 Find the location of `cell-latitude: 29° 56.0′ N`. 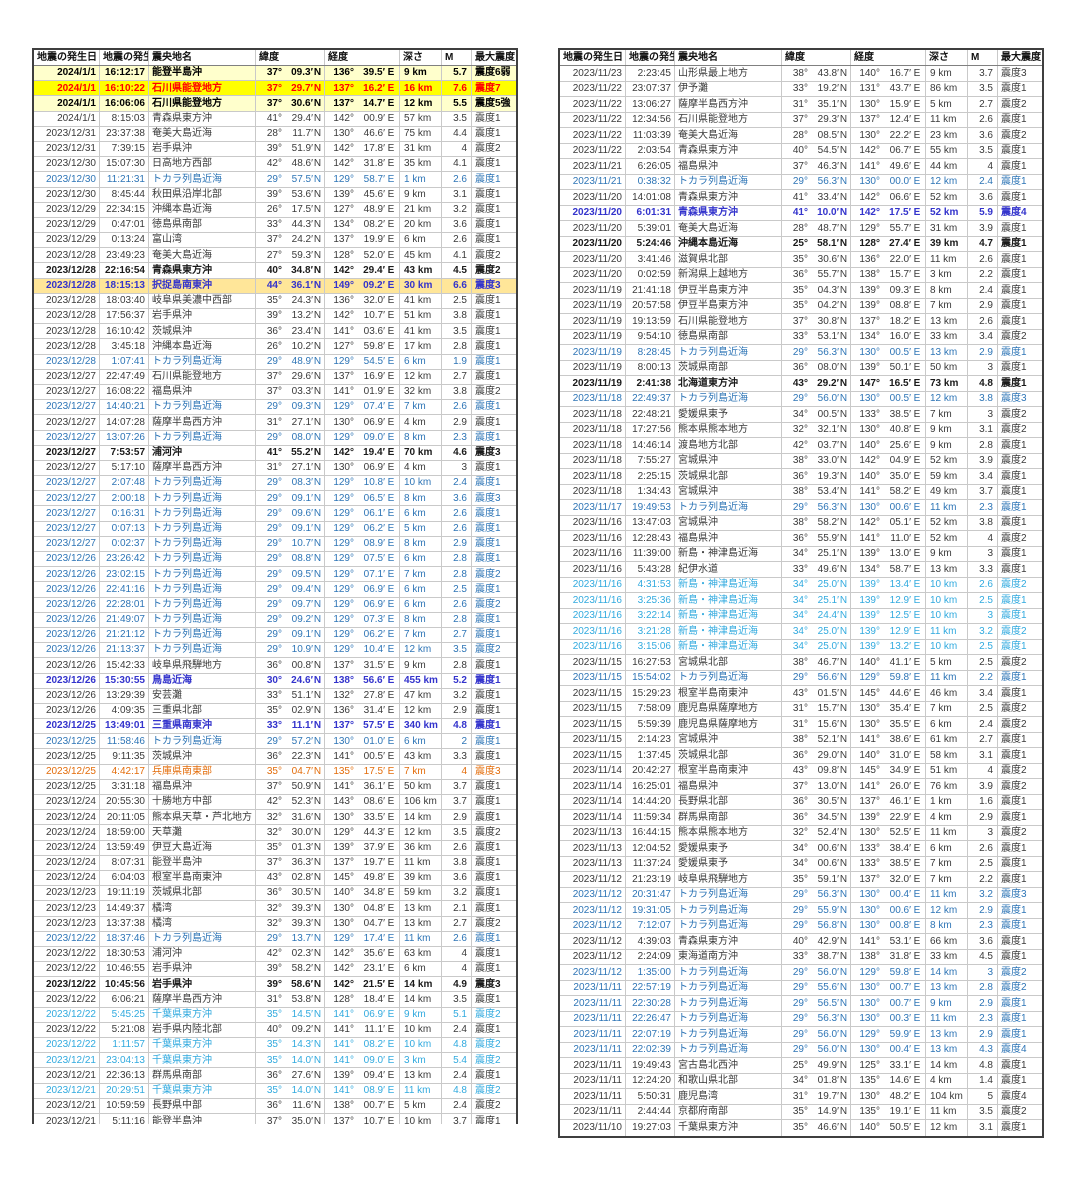

cell-latitude: 29° 56.0′ N is located at coordinates (816, 1049).